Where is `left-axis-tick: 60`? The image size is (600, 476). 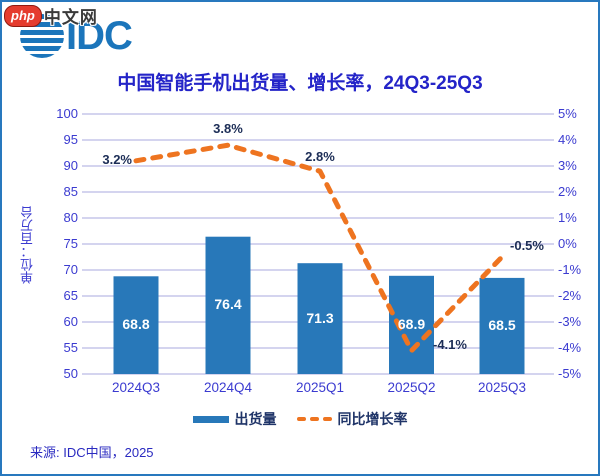
left-axis-tick: 60 is located at coordinates (70, 321).